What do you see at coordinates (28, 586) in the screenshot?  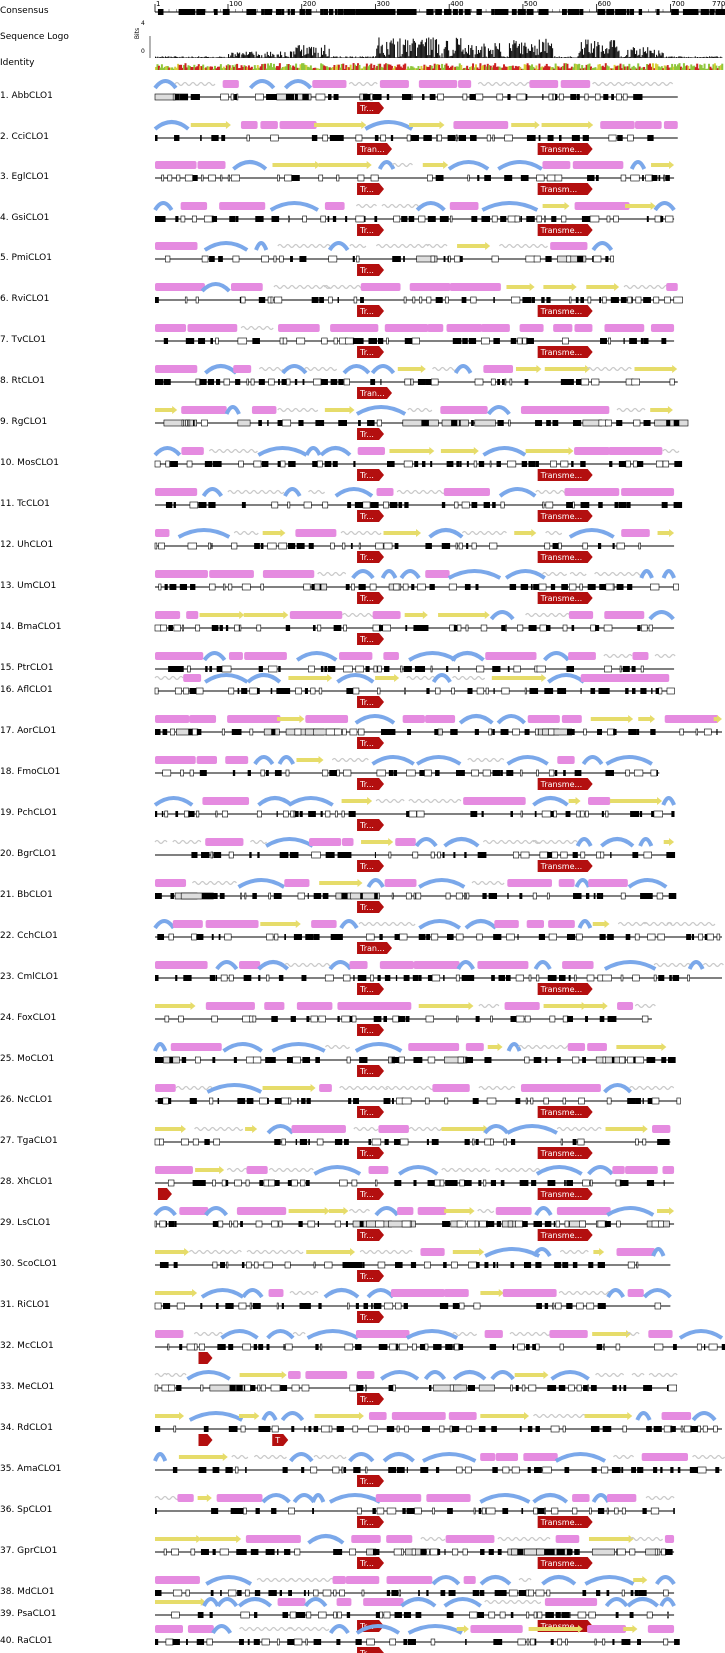 I see `sequence-label: 13. UmCLO1` at bounding box center [28, 586].